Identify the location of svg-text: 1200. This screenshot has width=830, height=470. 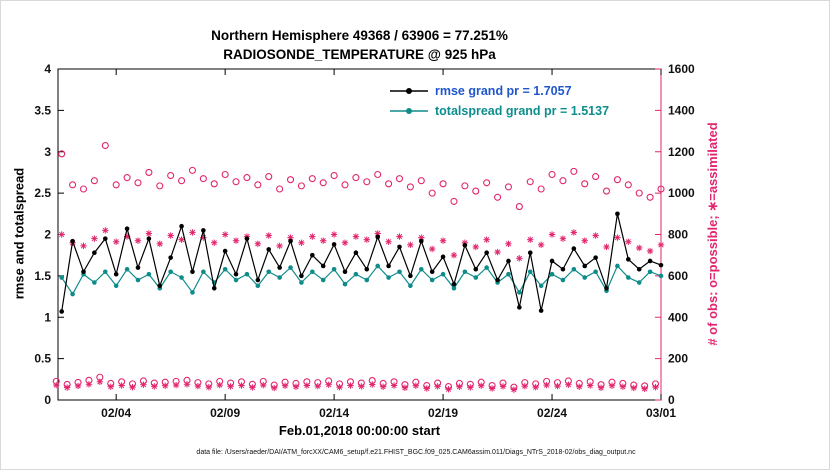
(681, 152).